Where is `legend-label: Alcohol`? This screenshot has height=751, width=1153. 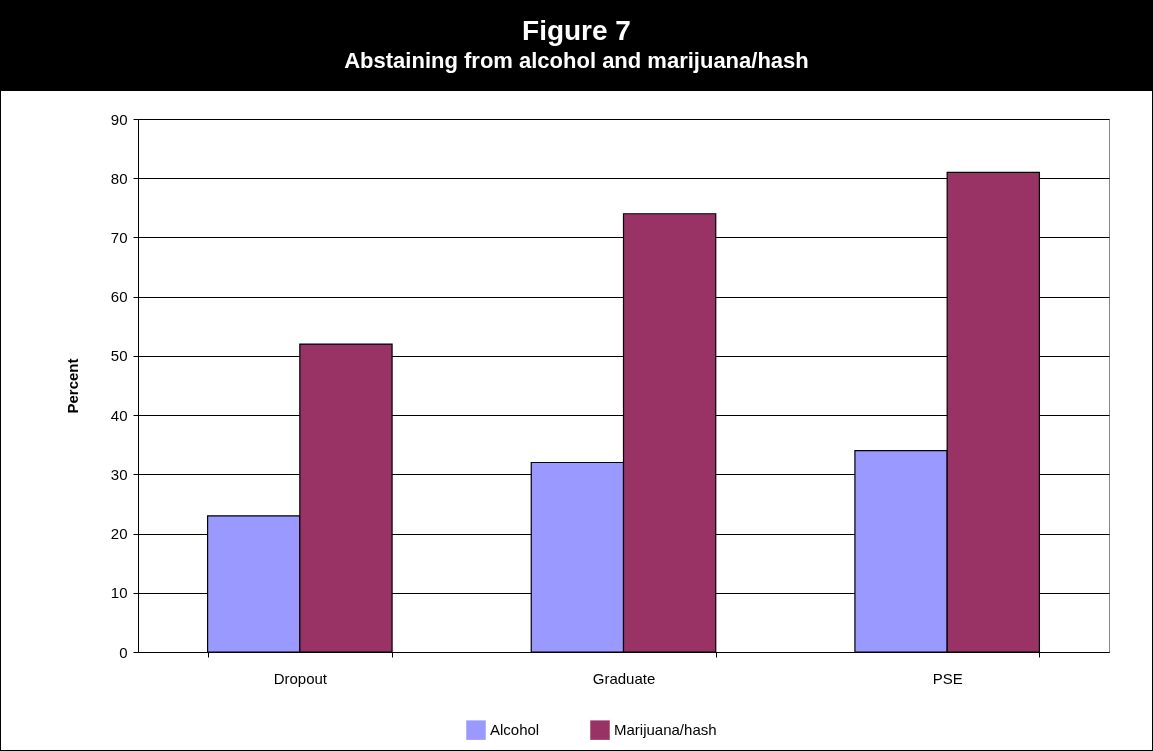 legend-label: Alcohol is located at coordinates (515, 730).